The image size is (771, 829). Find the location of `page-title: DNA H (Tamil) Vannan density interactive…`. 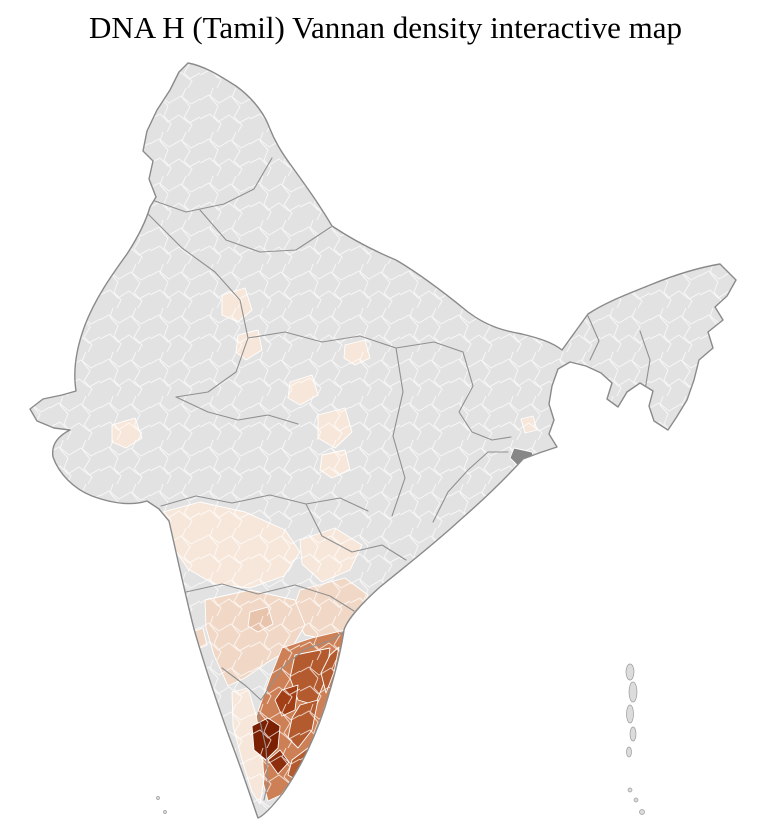

page-title: DNA H (Tamil) Vannan density interactive… is located at coordinates (385, 27).